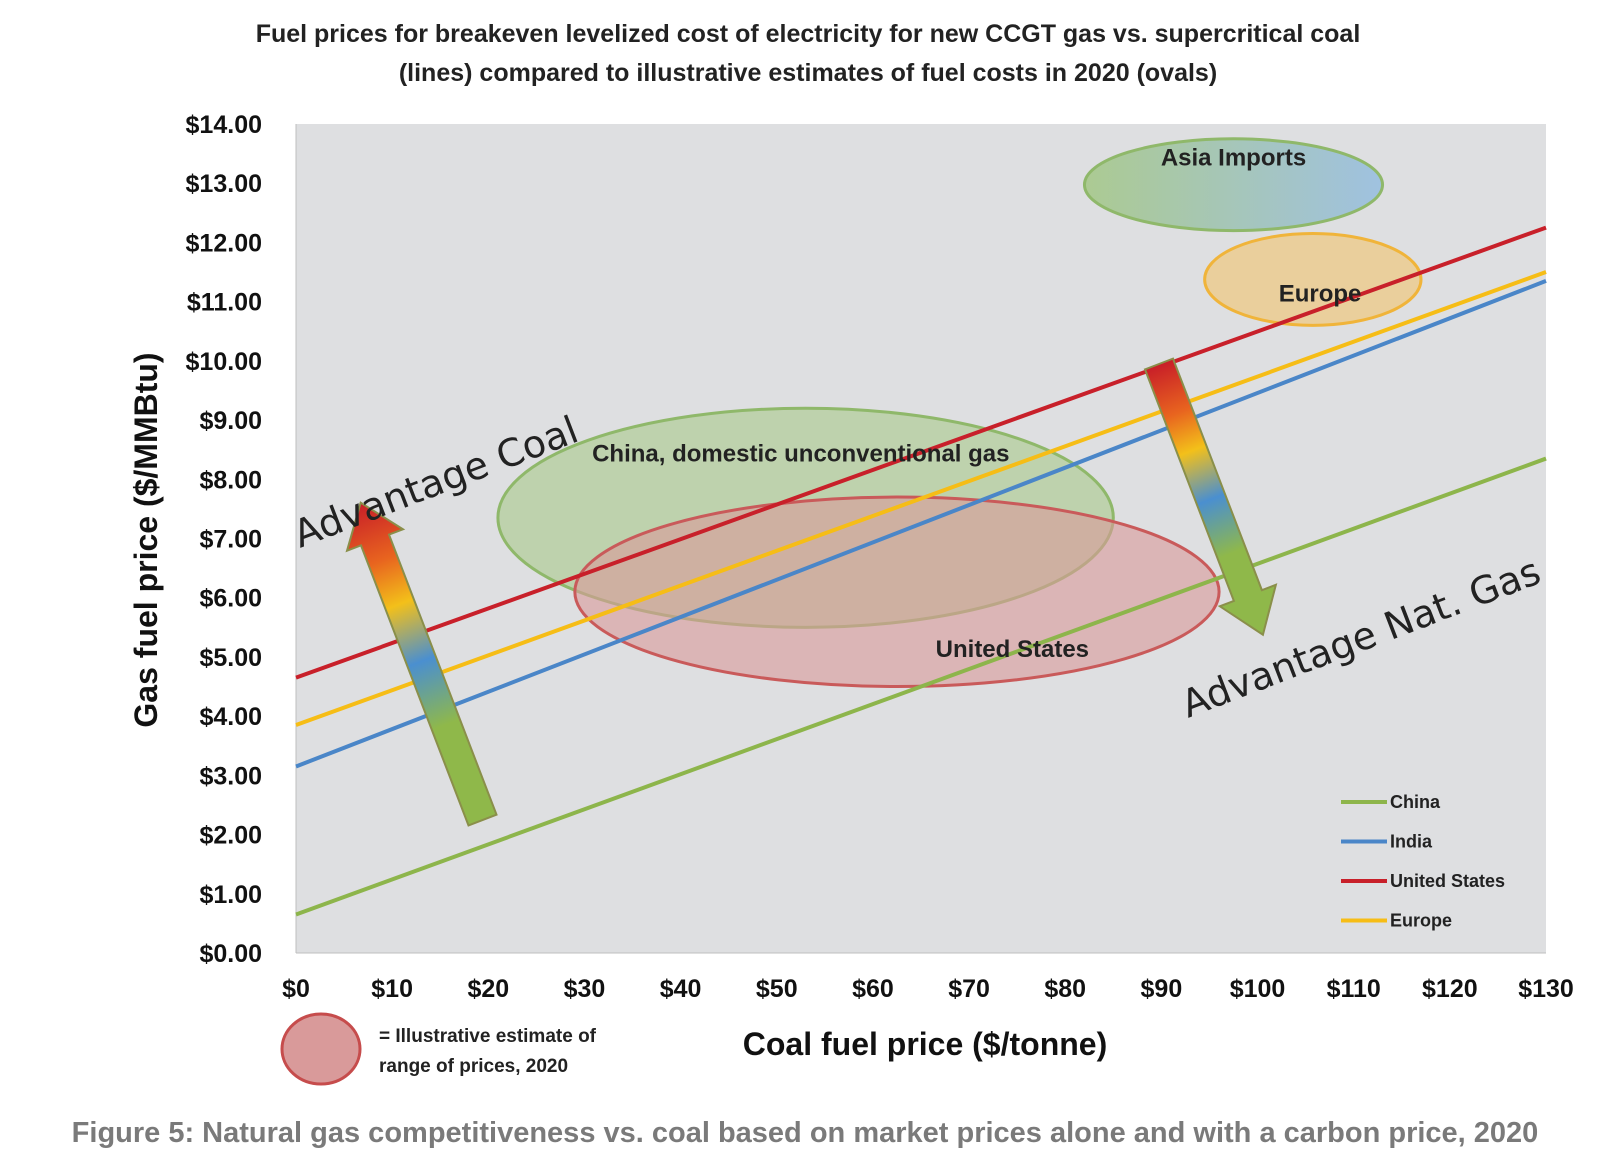 The image size is (1600, 1166). What do you see at coordinates (1320, 294) in the screenshot?
I see `oval-label-europe: Europe` at bounding box center [1320, 294].